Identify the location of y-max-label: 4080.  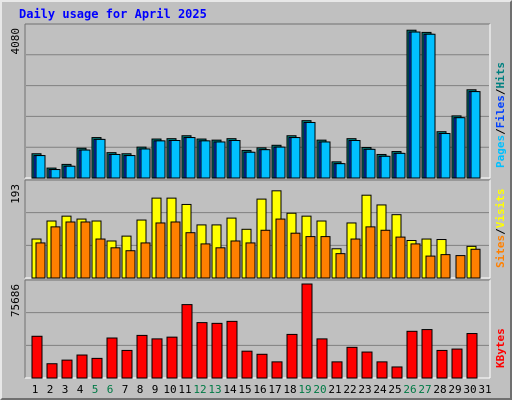
(15, 41).